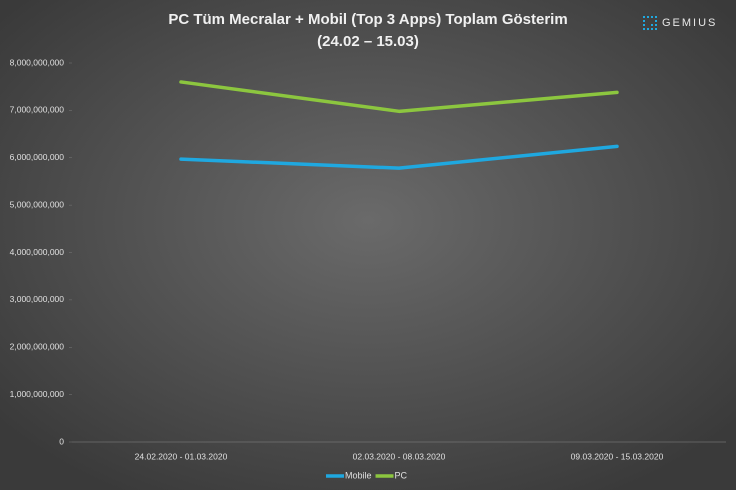  I want to click on y-tick-label: 5,000,000,000, so click(37, 204).